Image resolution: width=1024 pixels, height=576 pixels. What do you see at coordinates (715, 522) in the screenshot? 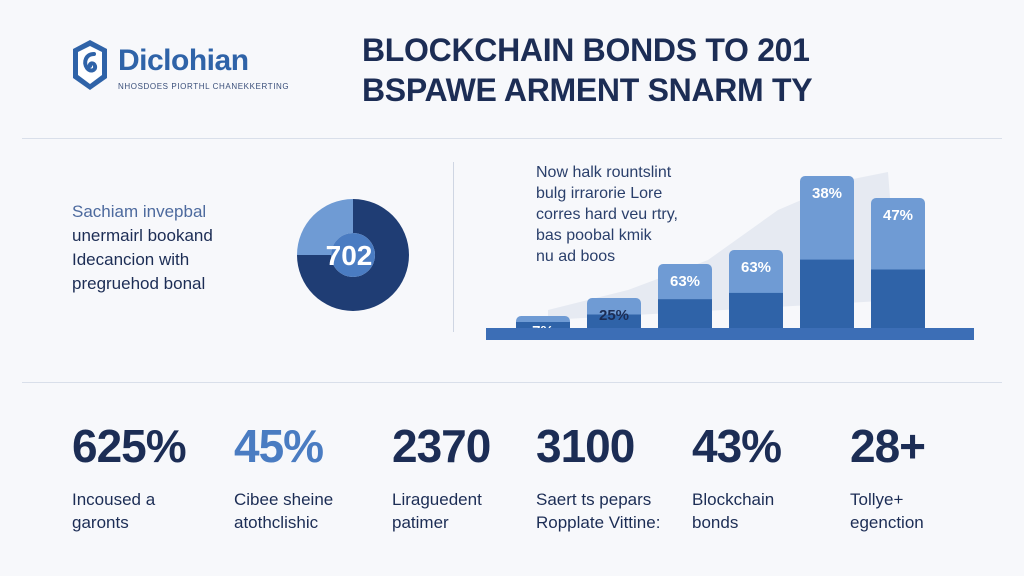
I see `stat-label-line: bonds` at bounding box center [715, 522].